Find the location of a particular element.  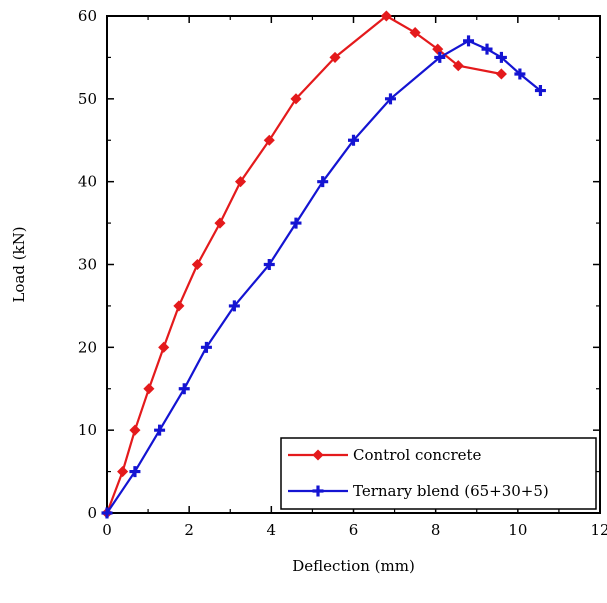

x-tick-label: 6 is located at coordinates (354, 530).